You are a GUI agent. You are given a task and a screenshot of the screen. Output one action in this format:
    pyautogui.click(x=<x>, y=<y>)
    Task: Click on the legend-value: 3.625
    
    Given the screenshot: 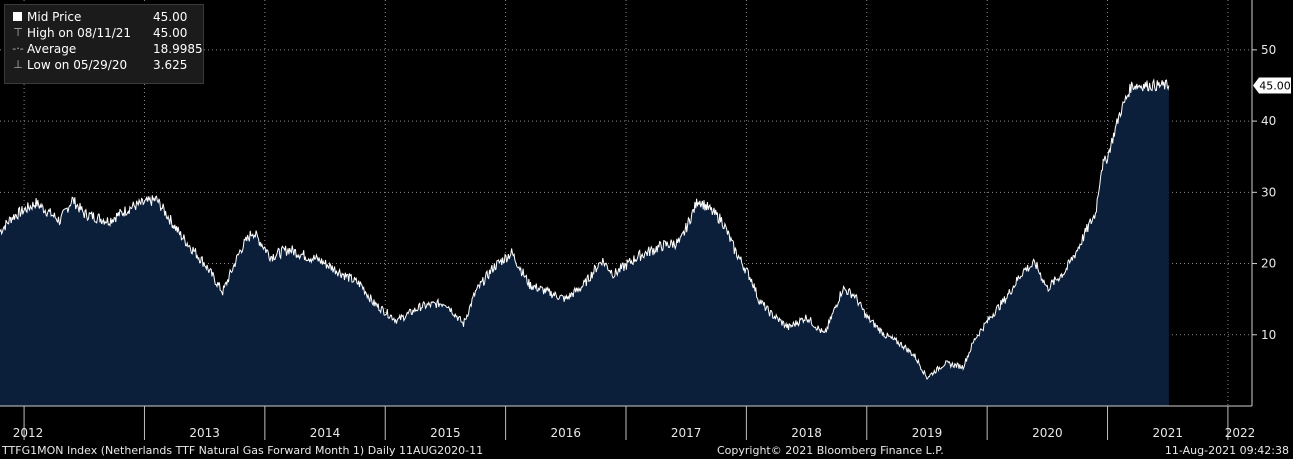 What is the action you would take?
    pyautogui.click(x=170, y=65)
    